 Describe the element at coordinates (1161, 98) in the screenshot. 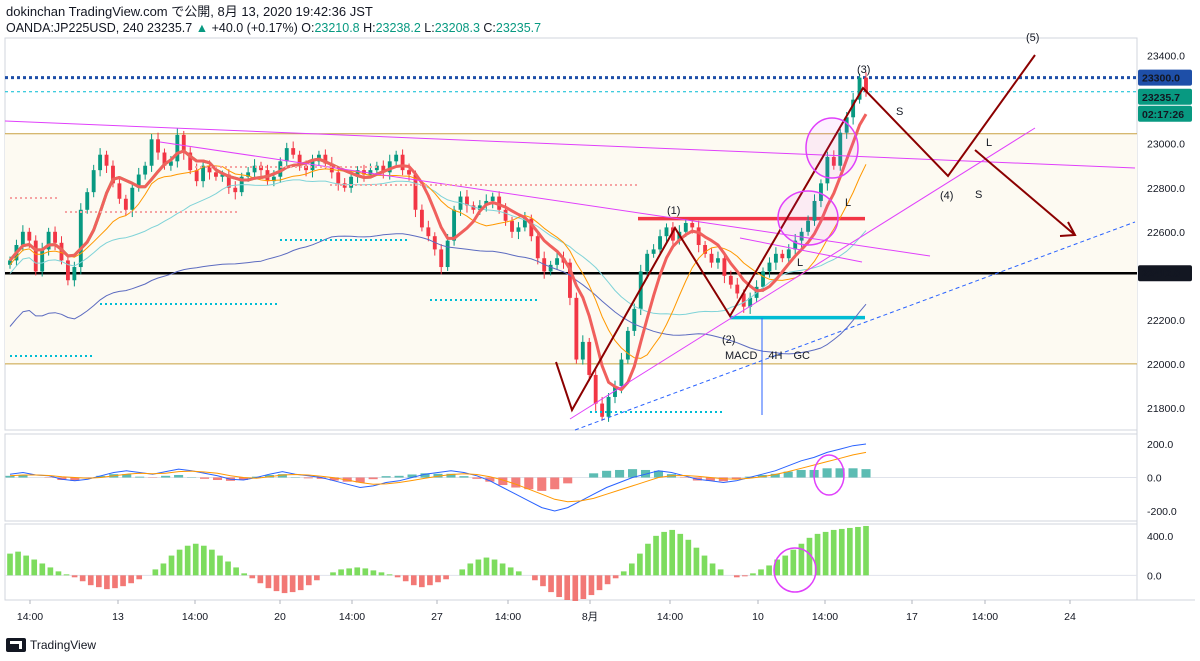

I see `price-badge-label: 23235.7` at that location.